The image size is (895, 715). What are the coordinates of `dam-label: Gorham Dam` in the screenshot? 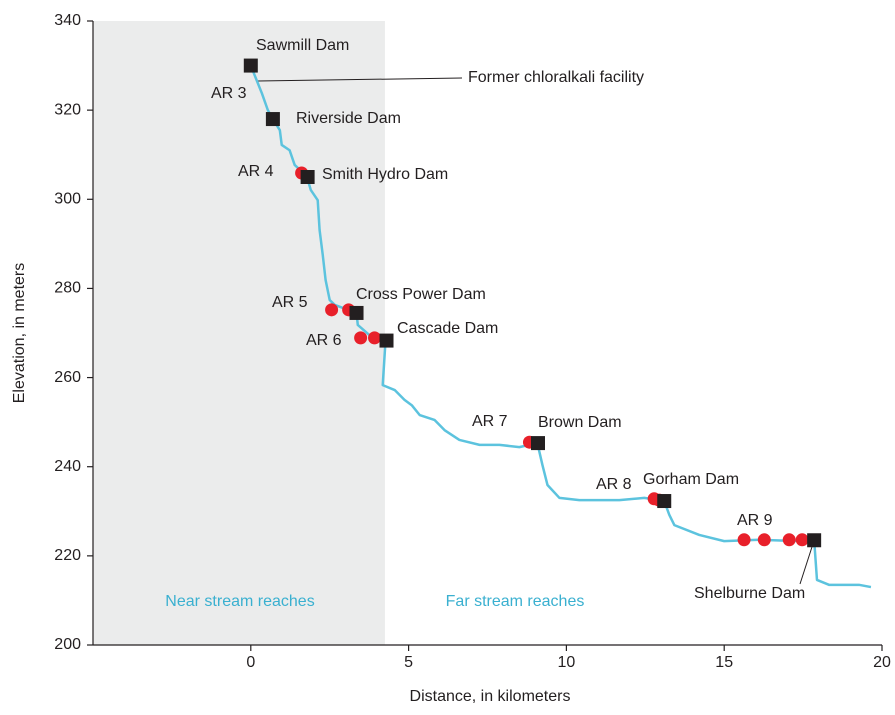 It's located at (691, 479).